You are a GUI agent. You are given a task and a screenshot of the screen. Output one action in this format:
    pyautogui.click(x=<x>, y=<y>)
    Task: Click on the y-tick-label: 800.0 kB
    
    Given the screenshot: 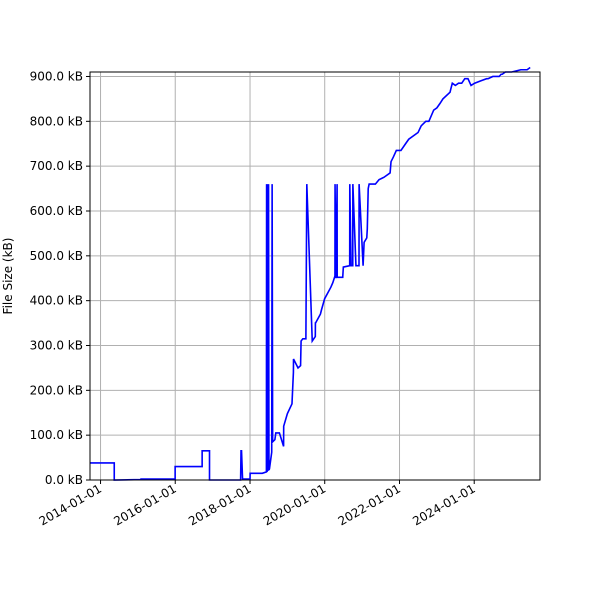 What is the action you would take?
    pyautogui.click(x=56, y=121)
    